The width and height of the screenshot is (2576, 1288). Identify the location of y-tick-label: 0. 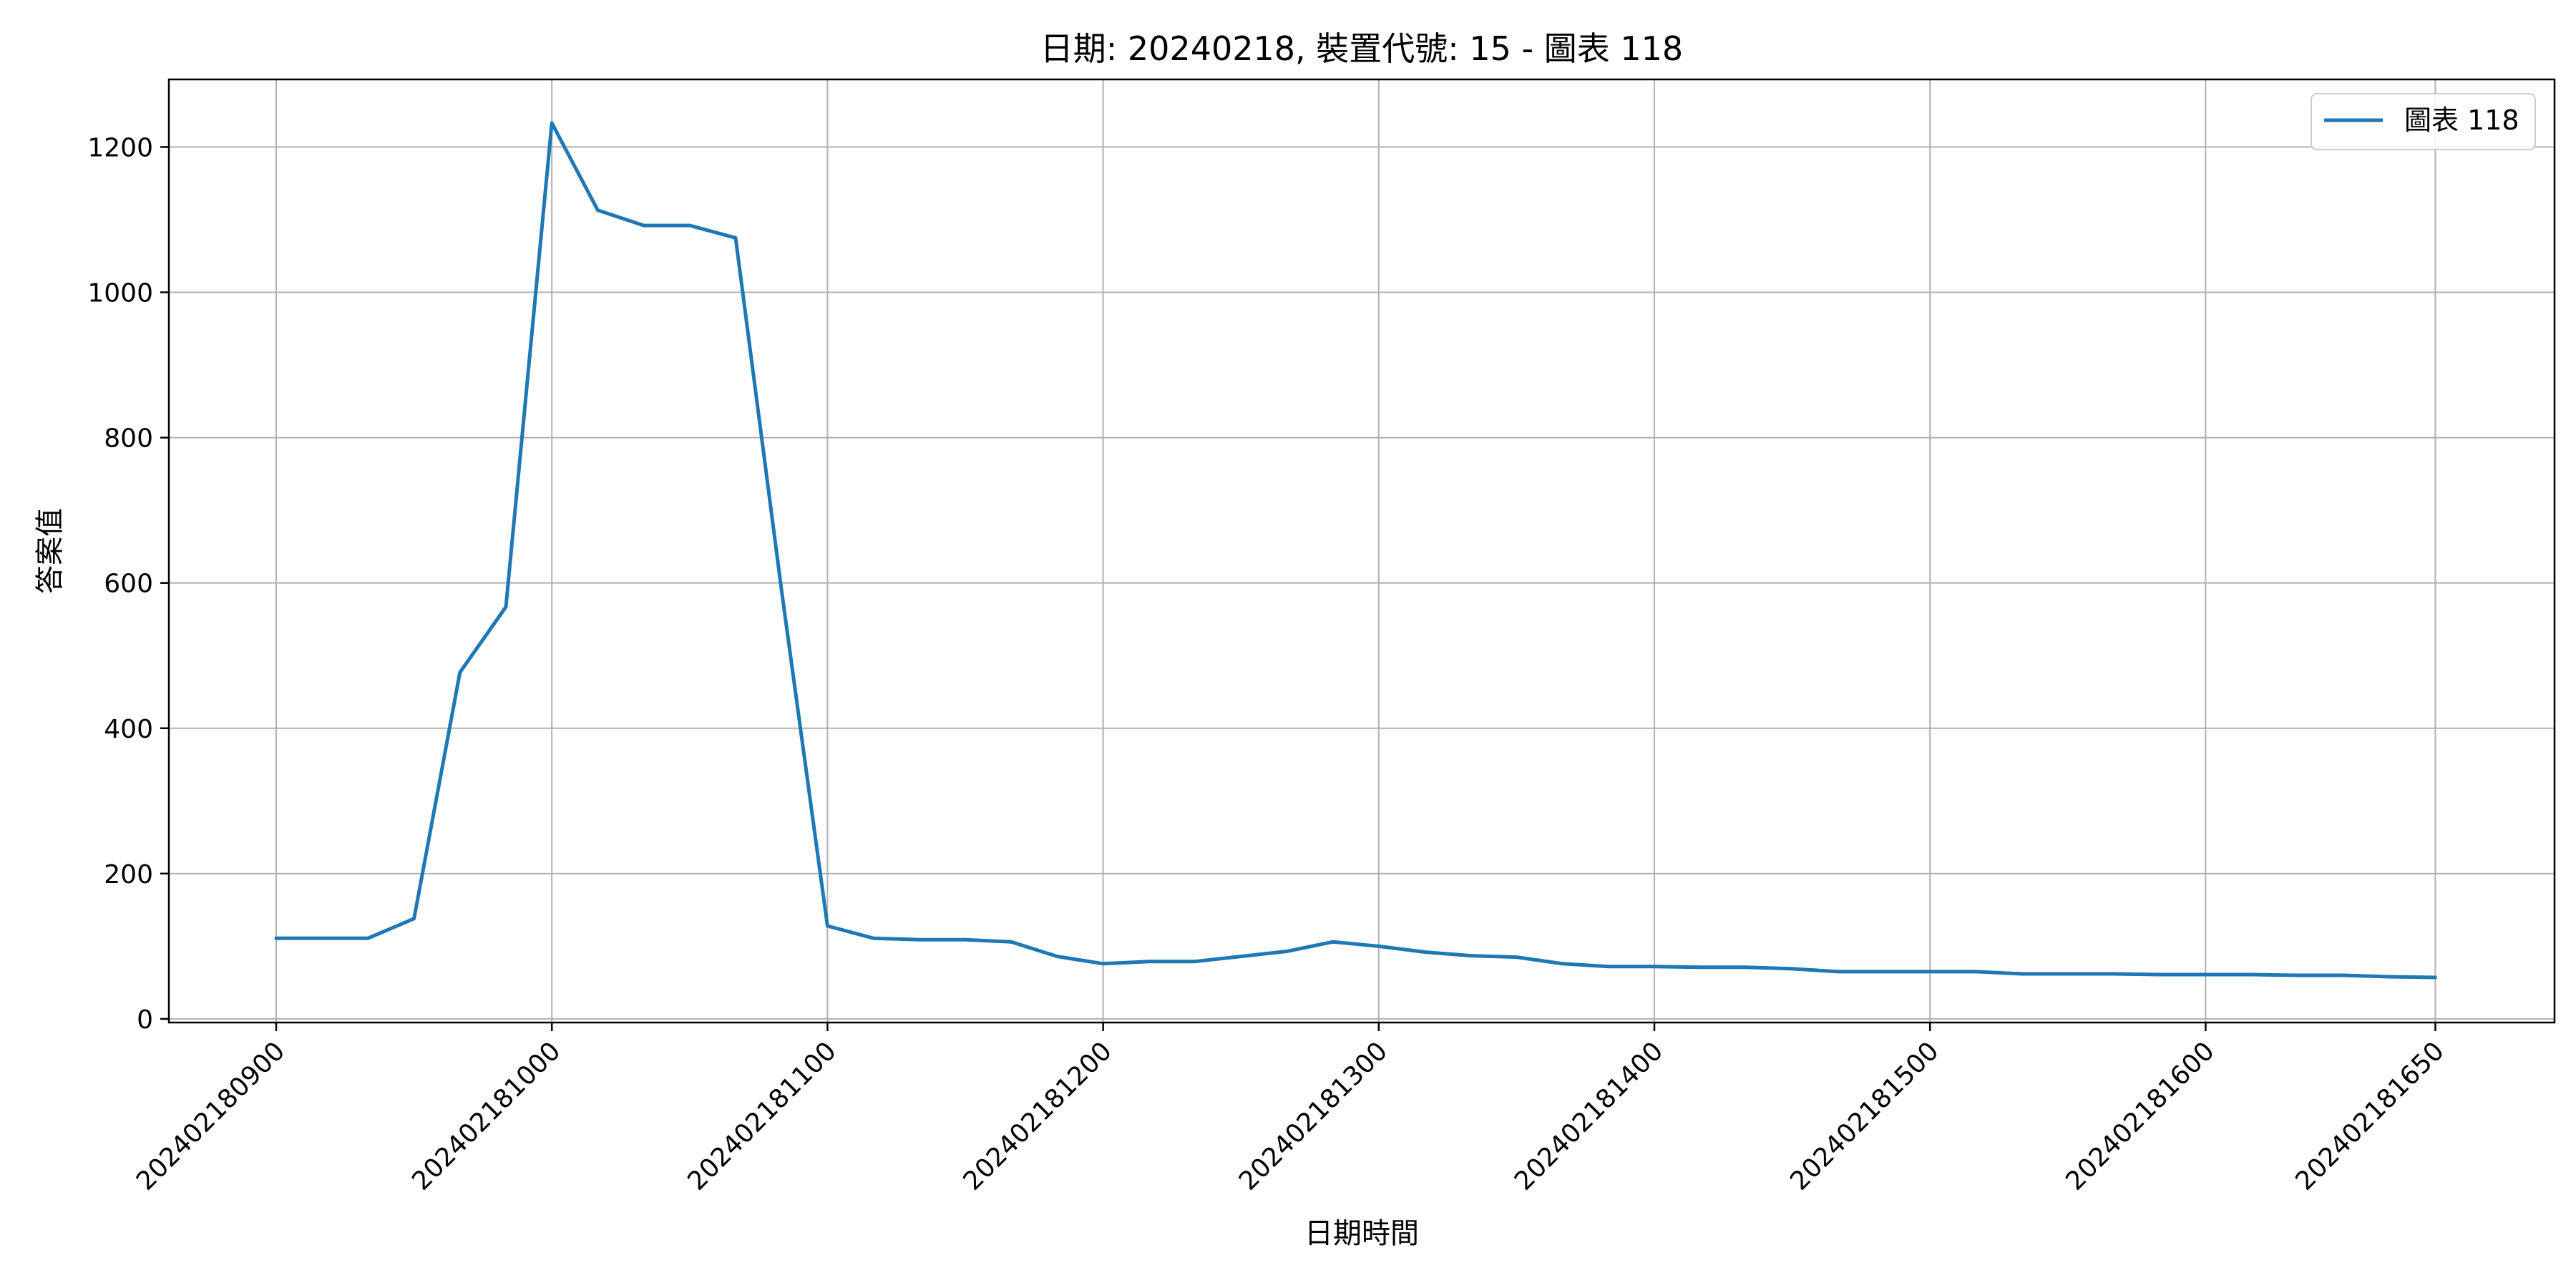
(145, 1020).